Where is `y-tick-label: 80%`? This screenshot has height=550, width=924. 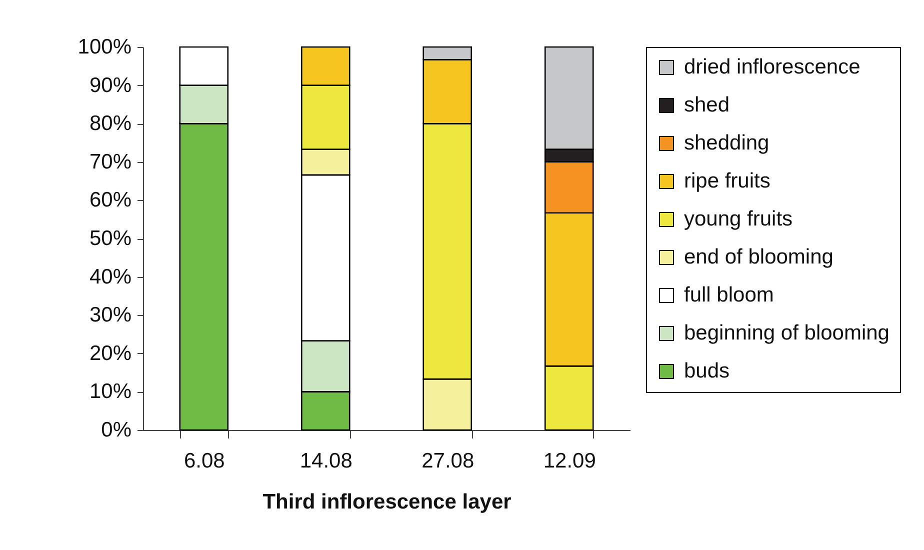 y-tick-label: 80% is located at coordinates (110, 124).